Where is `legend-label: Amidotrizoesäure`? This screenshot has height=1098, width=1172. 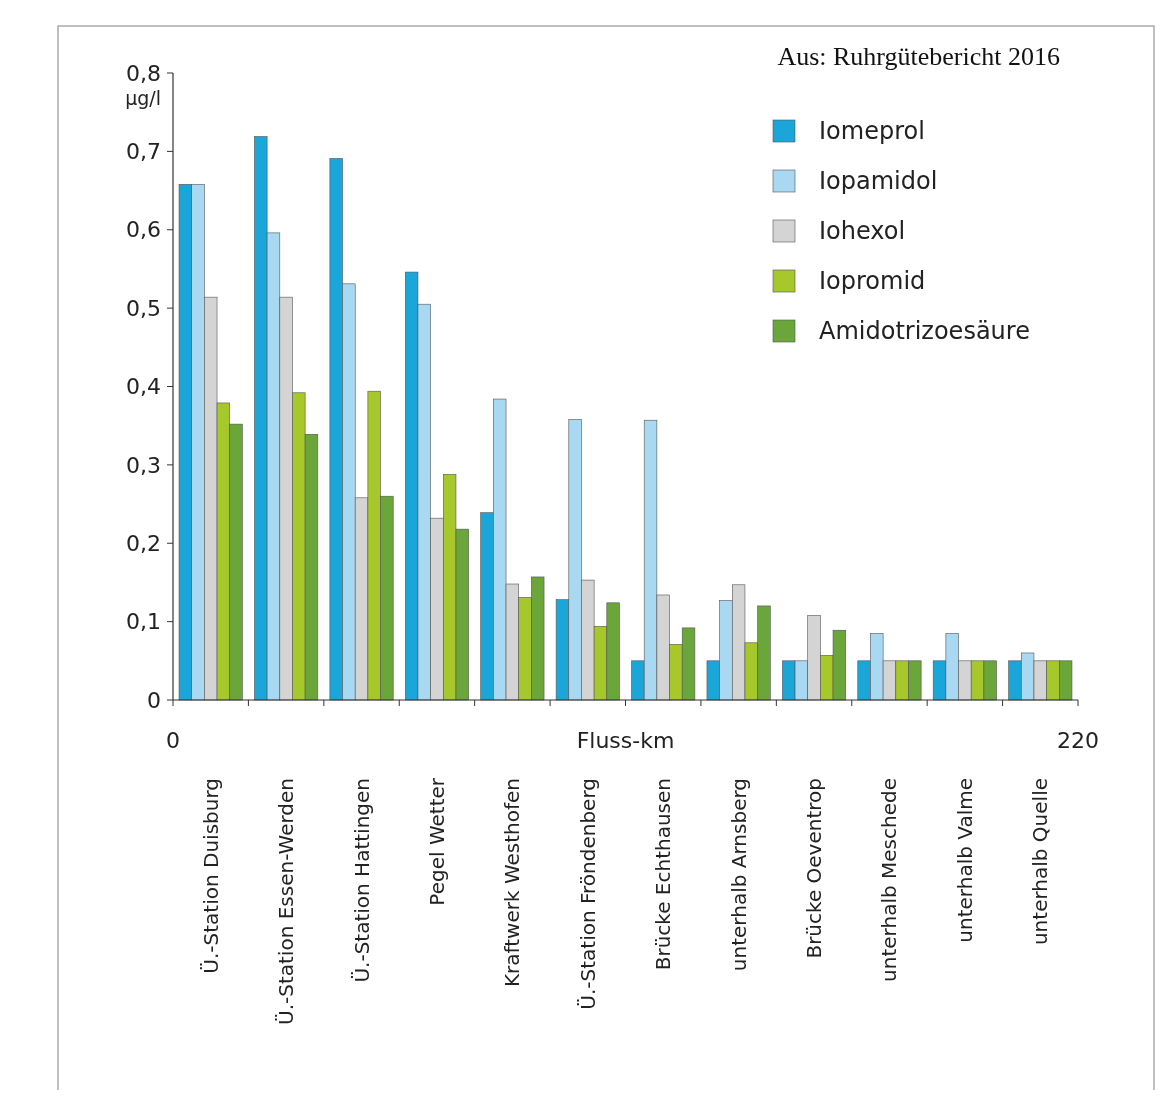
legend-label: Amidotrizoesäure is located at coordinates (924, 331).